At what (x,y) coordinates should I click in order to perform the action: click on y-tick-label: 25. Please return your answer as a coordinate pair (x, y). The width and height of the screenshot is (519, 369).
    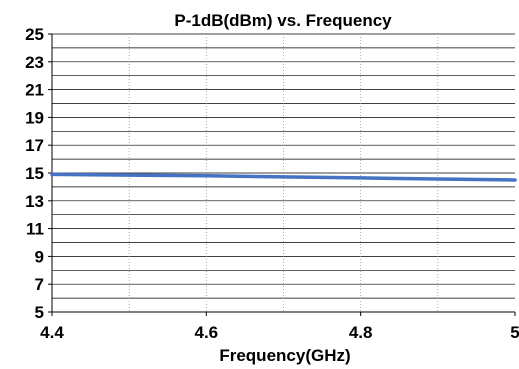
    Looking at the image, I should click on (34, 34).